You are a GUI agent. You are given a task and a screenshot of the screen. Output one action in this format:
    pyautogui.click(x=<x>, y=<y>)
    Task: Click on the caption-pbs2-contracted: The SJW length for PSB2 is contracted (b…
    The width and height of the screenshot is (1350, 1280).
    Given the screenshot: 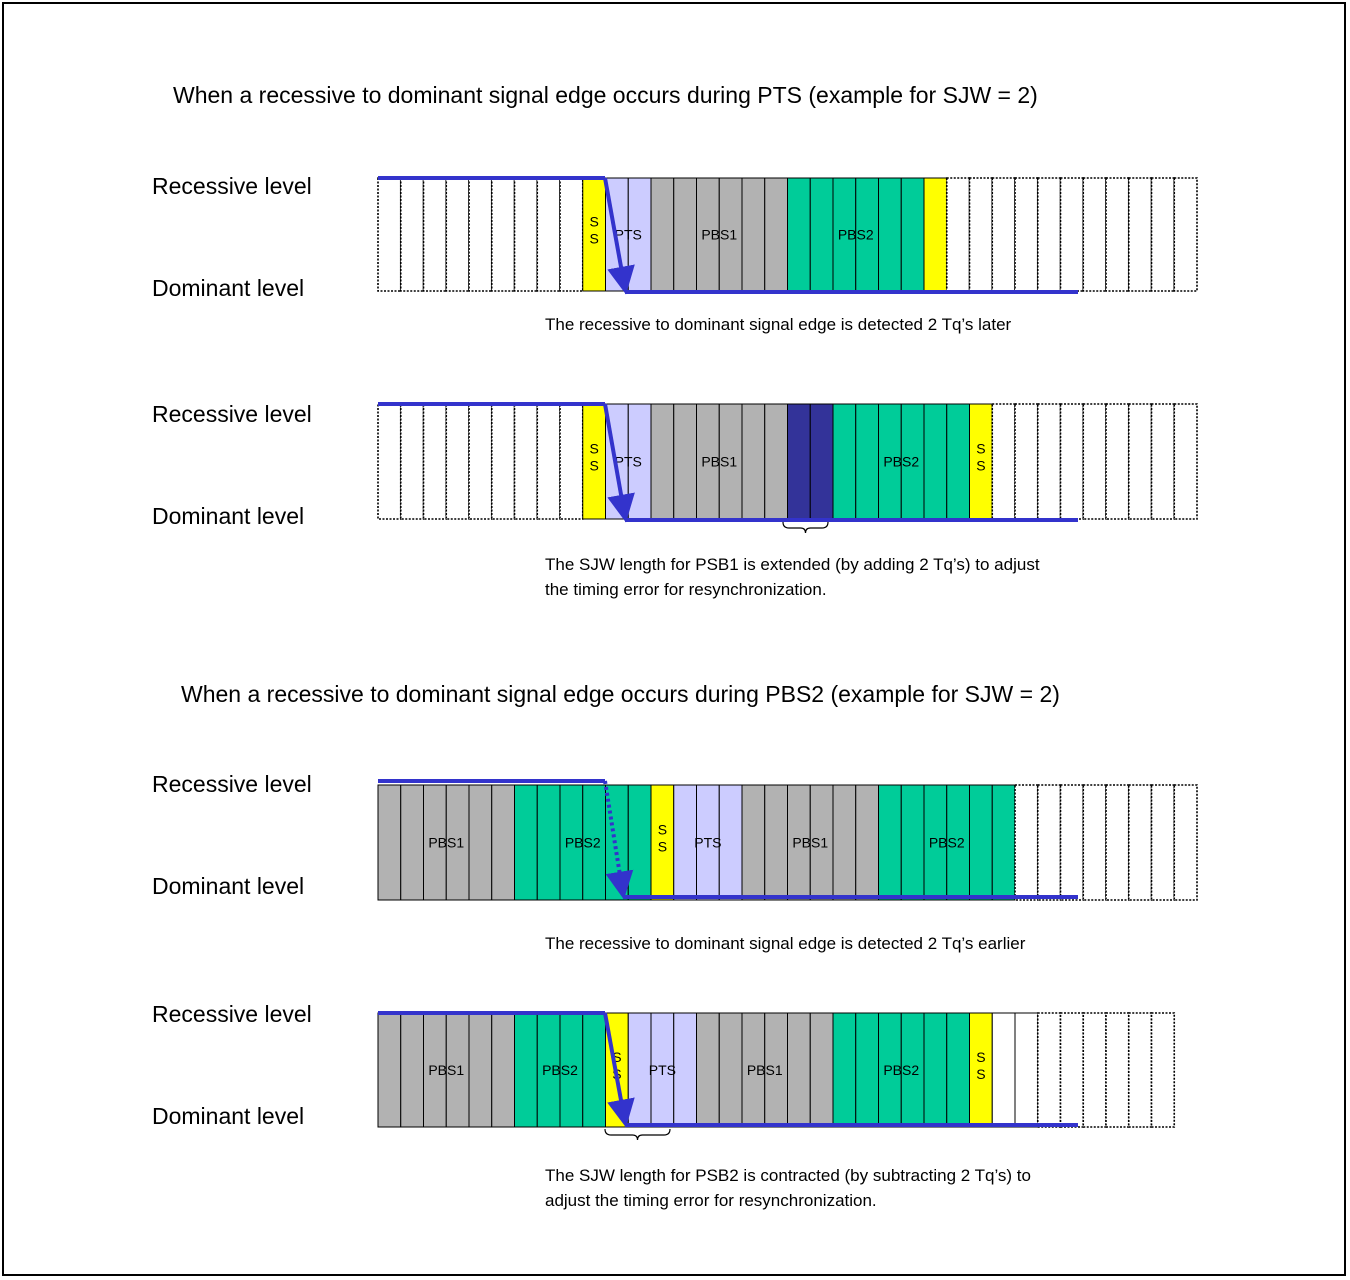 What is the action you would take?
    pyautogui.click(x=788, y=1188)
    